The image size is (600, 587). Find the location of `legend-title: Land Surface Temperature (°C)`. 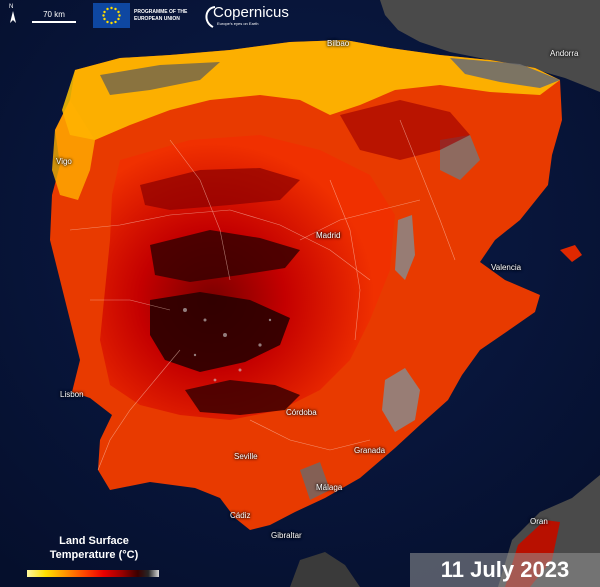

legend-title: Land Surface Temperature (°C) is located at coordinates (94, 548).